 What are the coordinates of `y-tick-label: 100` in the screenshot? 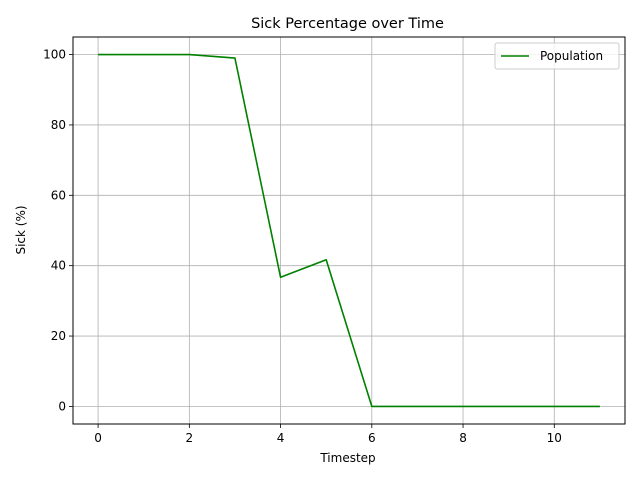 It's located at (54, 55).